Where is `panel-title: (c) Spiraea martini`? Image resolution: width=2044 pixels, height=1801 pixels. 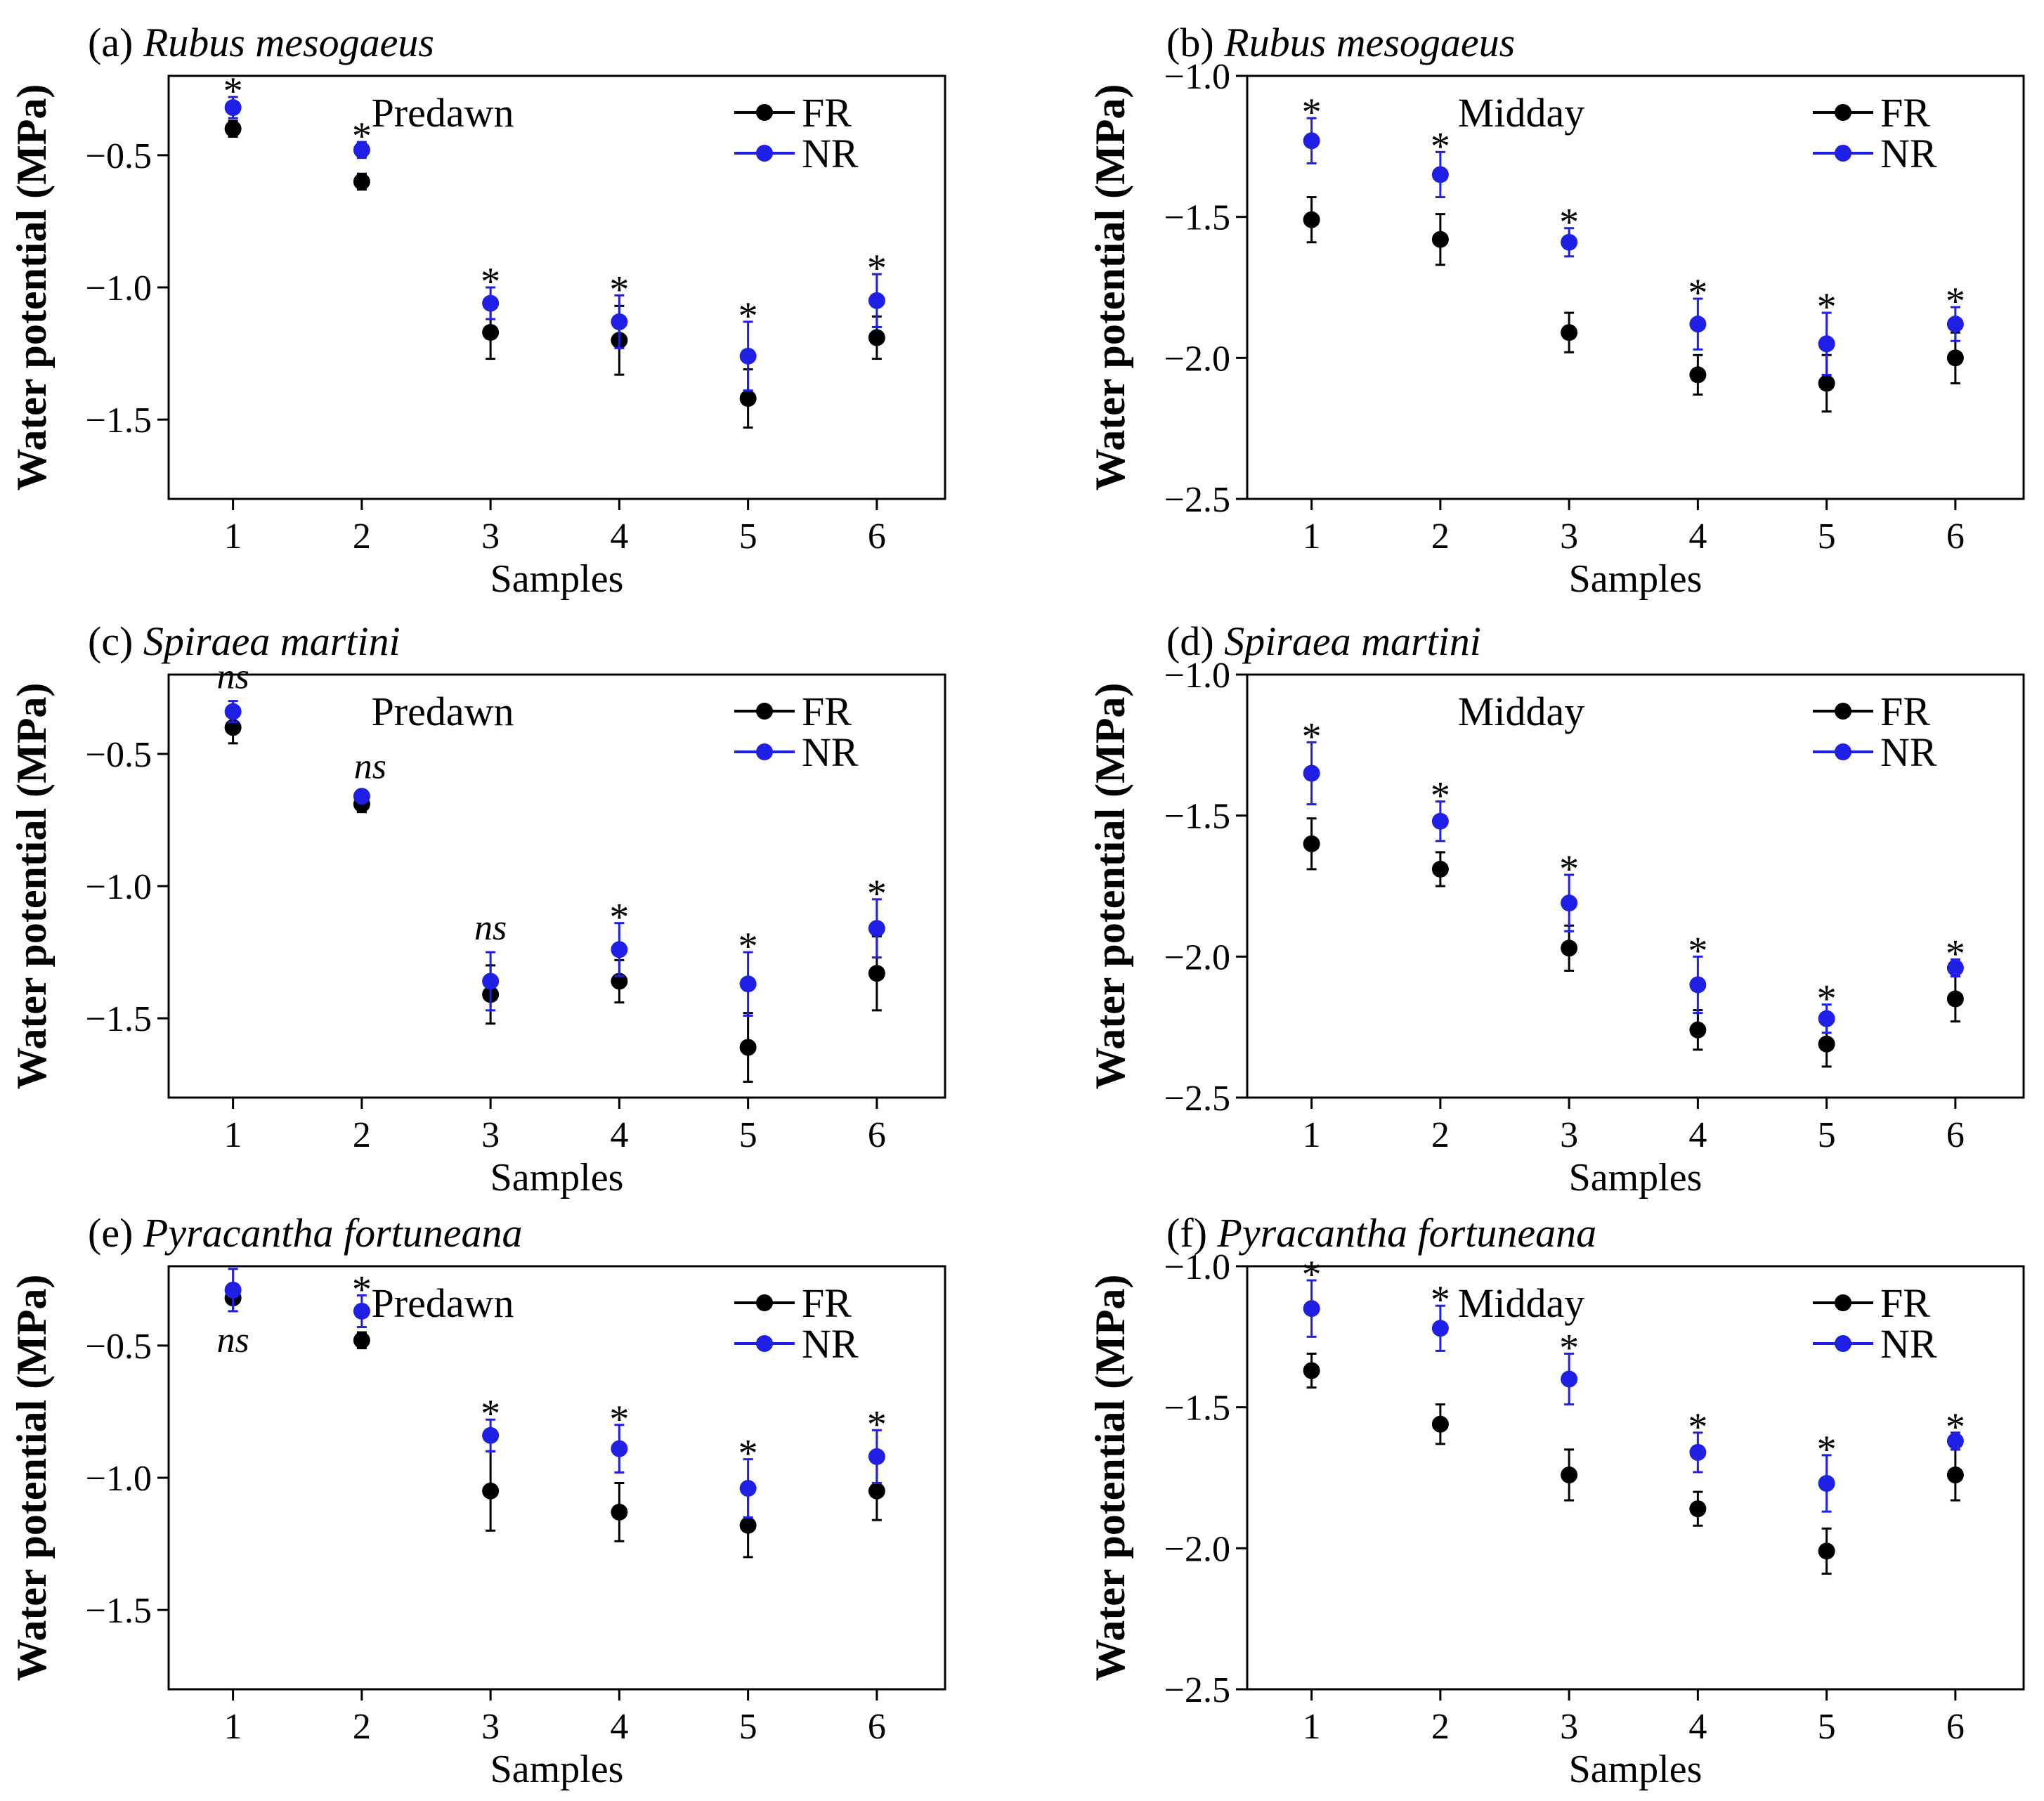
panel-title: (c) Spiraea martini is located at coordinates (244, 641).